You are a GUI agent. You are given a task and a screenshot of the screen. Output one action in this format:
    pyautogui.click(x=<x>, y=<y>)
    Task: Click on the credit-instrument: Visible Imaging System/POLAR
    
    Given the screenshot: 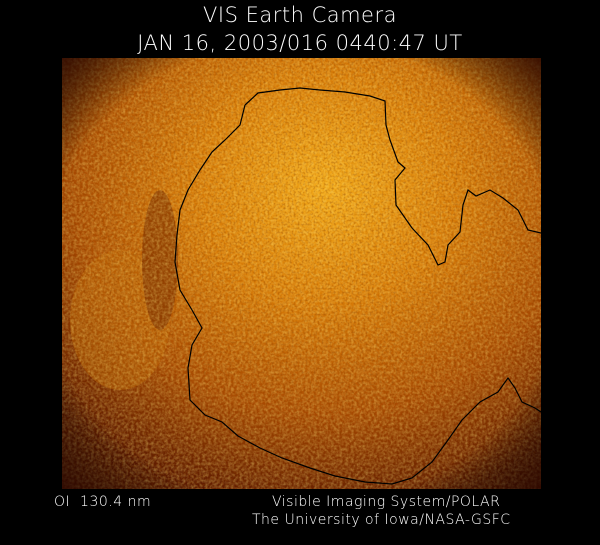 What is the action you would take?
    pyautogui.click(x=386, y=502)
    